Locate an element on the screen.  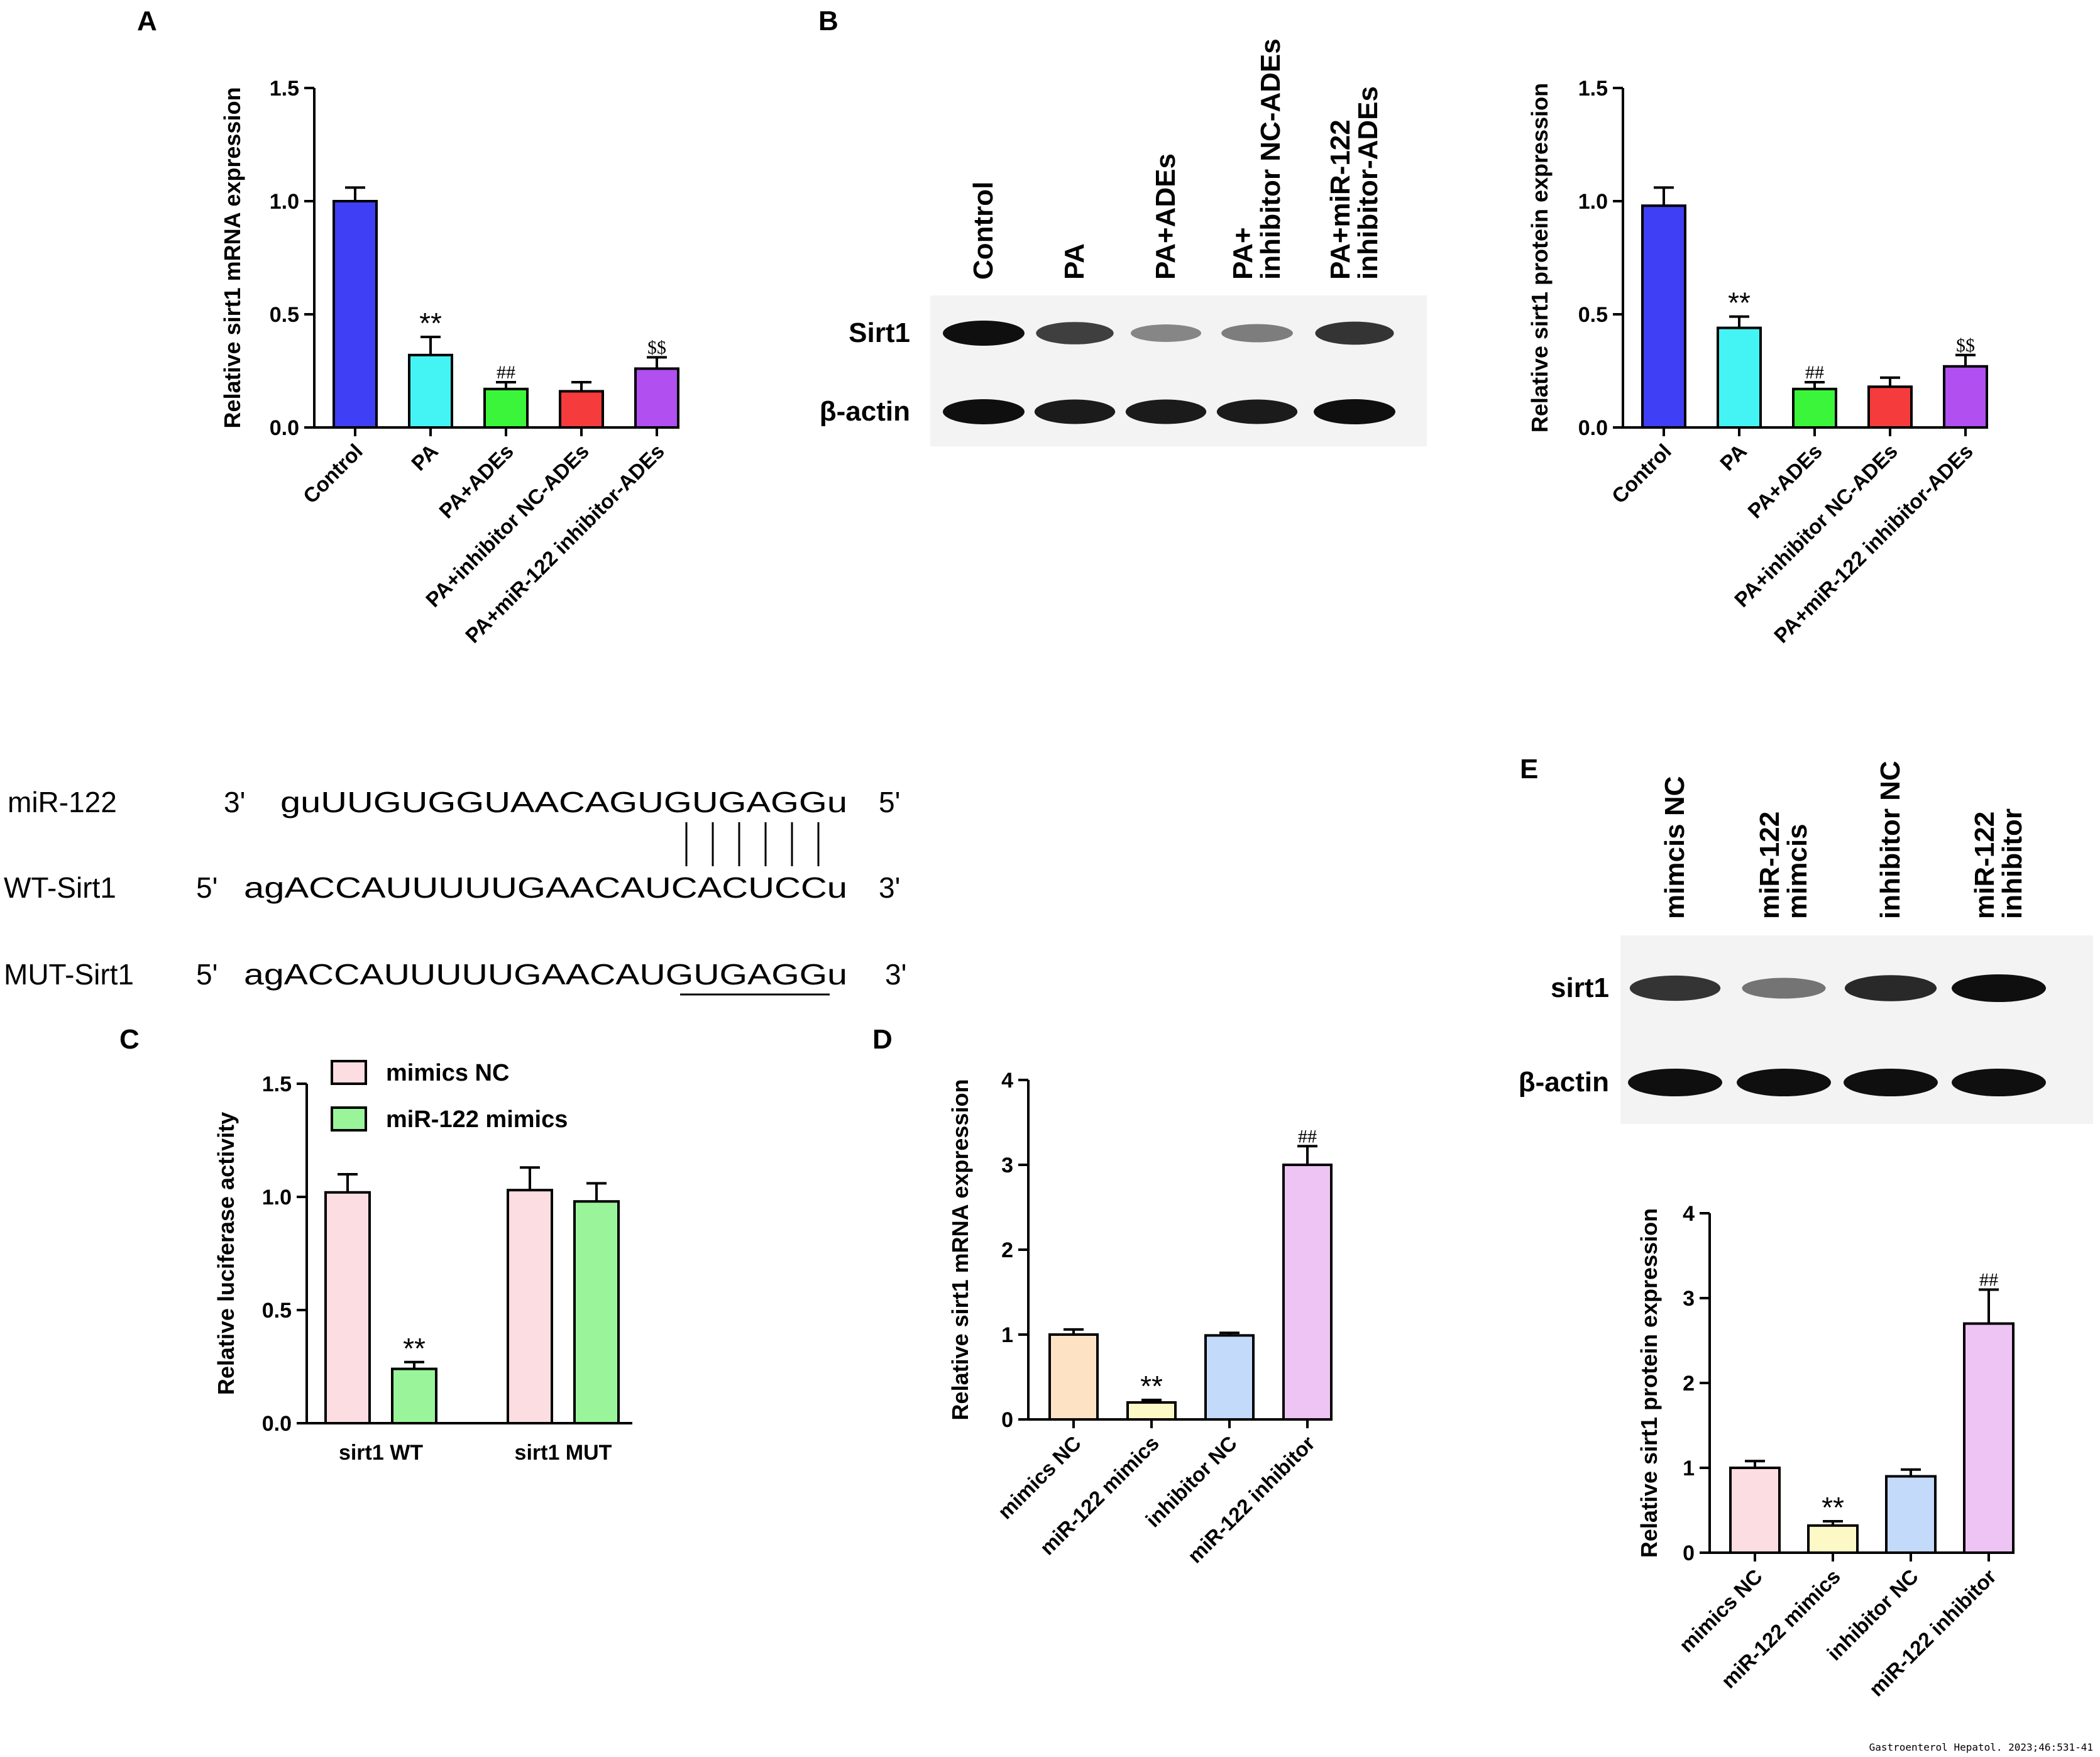
significance-mark-A: ## is located at coordinates (506, 373).